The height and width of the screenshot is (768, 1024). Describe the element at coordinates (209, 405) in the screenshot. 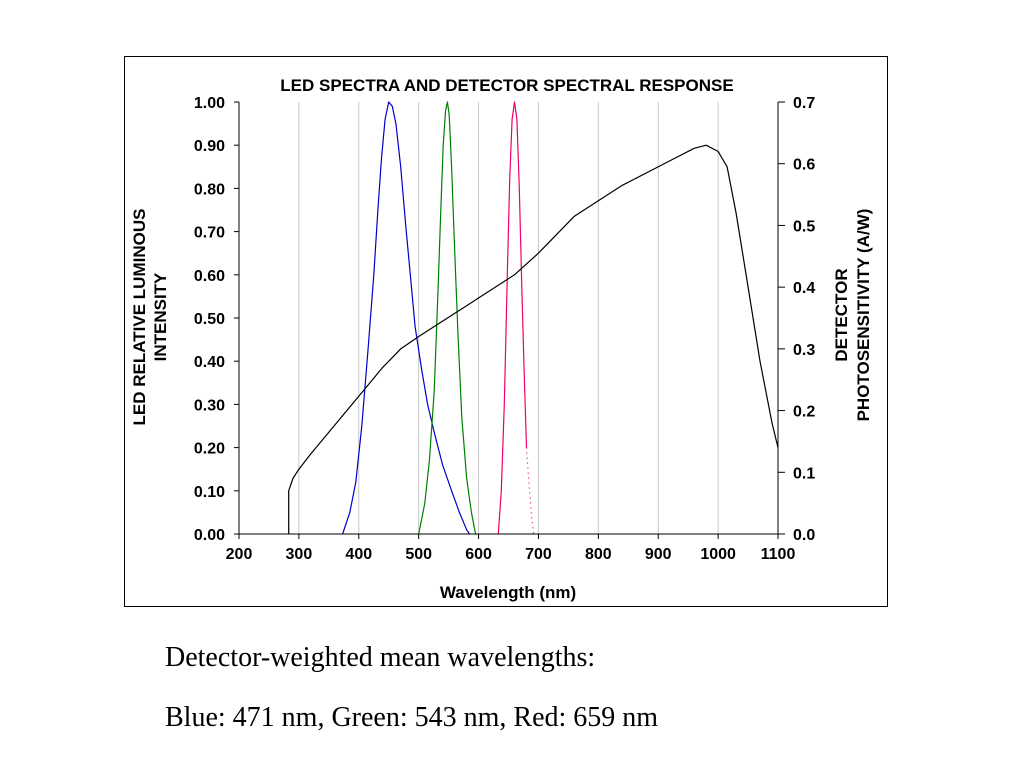

I see `y-left-tick-label: 0.30` at that location.